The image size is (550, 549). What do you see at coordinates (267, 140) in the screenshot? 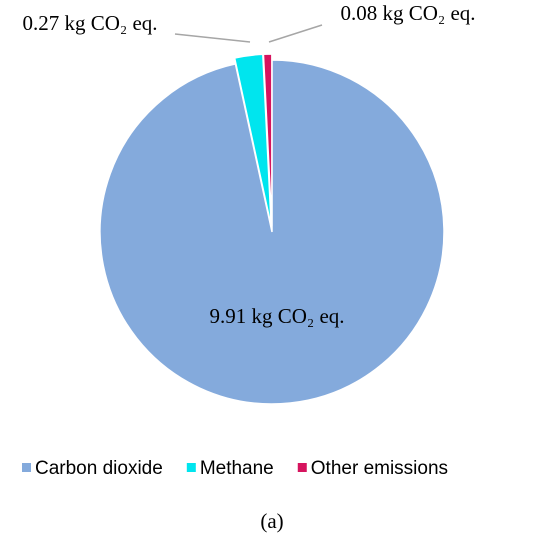
I see `pie-slice` at bounding box center [267, 140].